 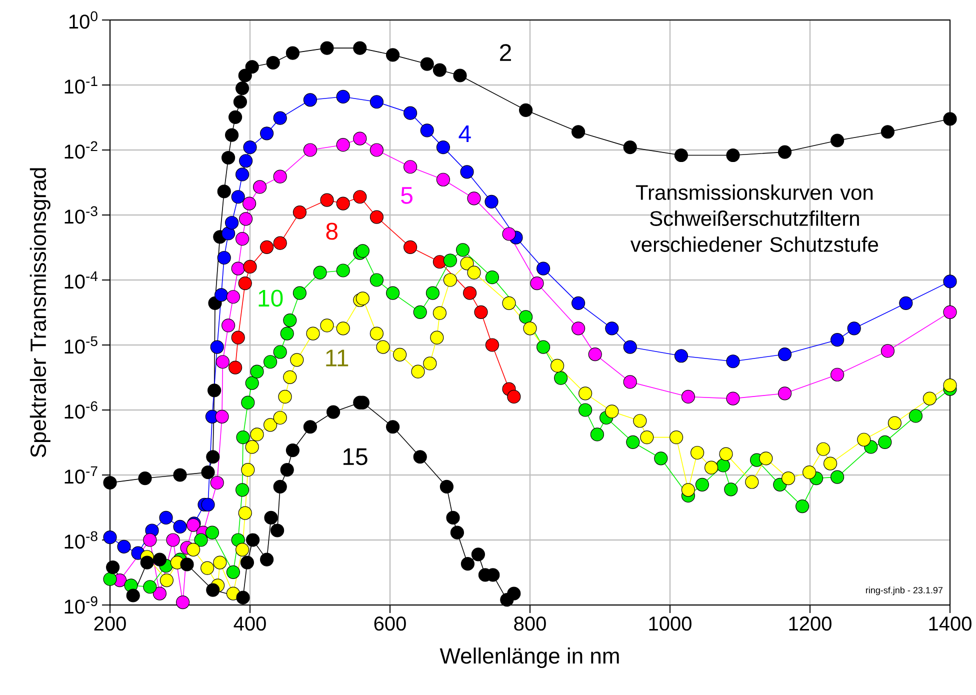 I want to click on x-axis-title: Wellenlänge in nm, so click(x=529, y=658).